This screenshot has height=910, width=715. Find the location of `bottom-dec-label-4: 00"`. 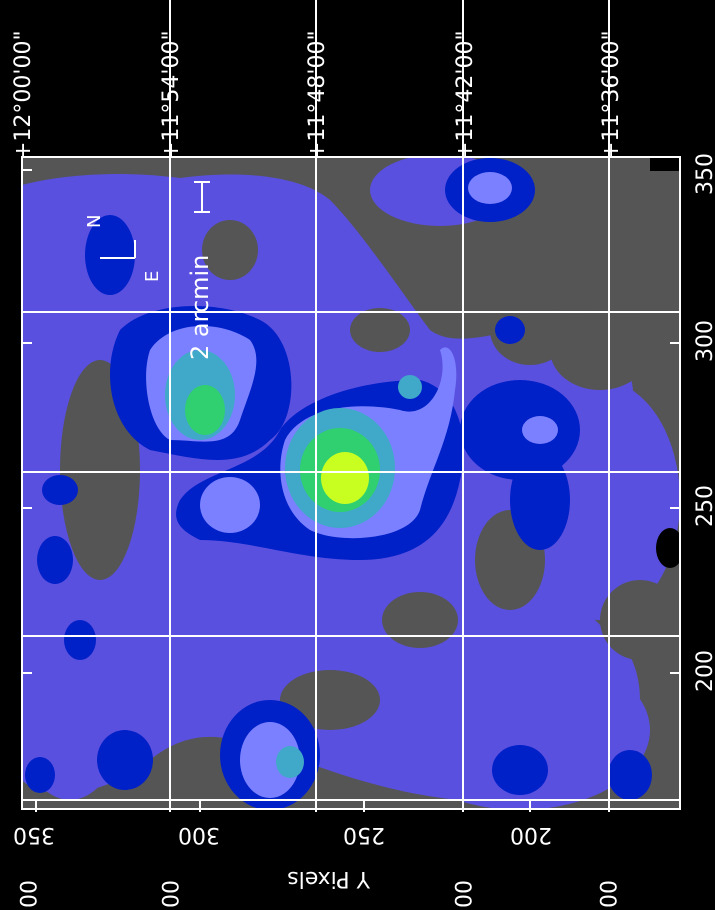

bottom-dec-label-4: 00" is located at coordinates (606, 895).